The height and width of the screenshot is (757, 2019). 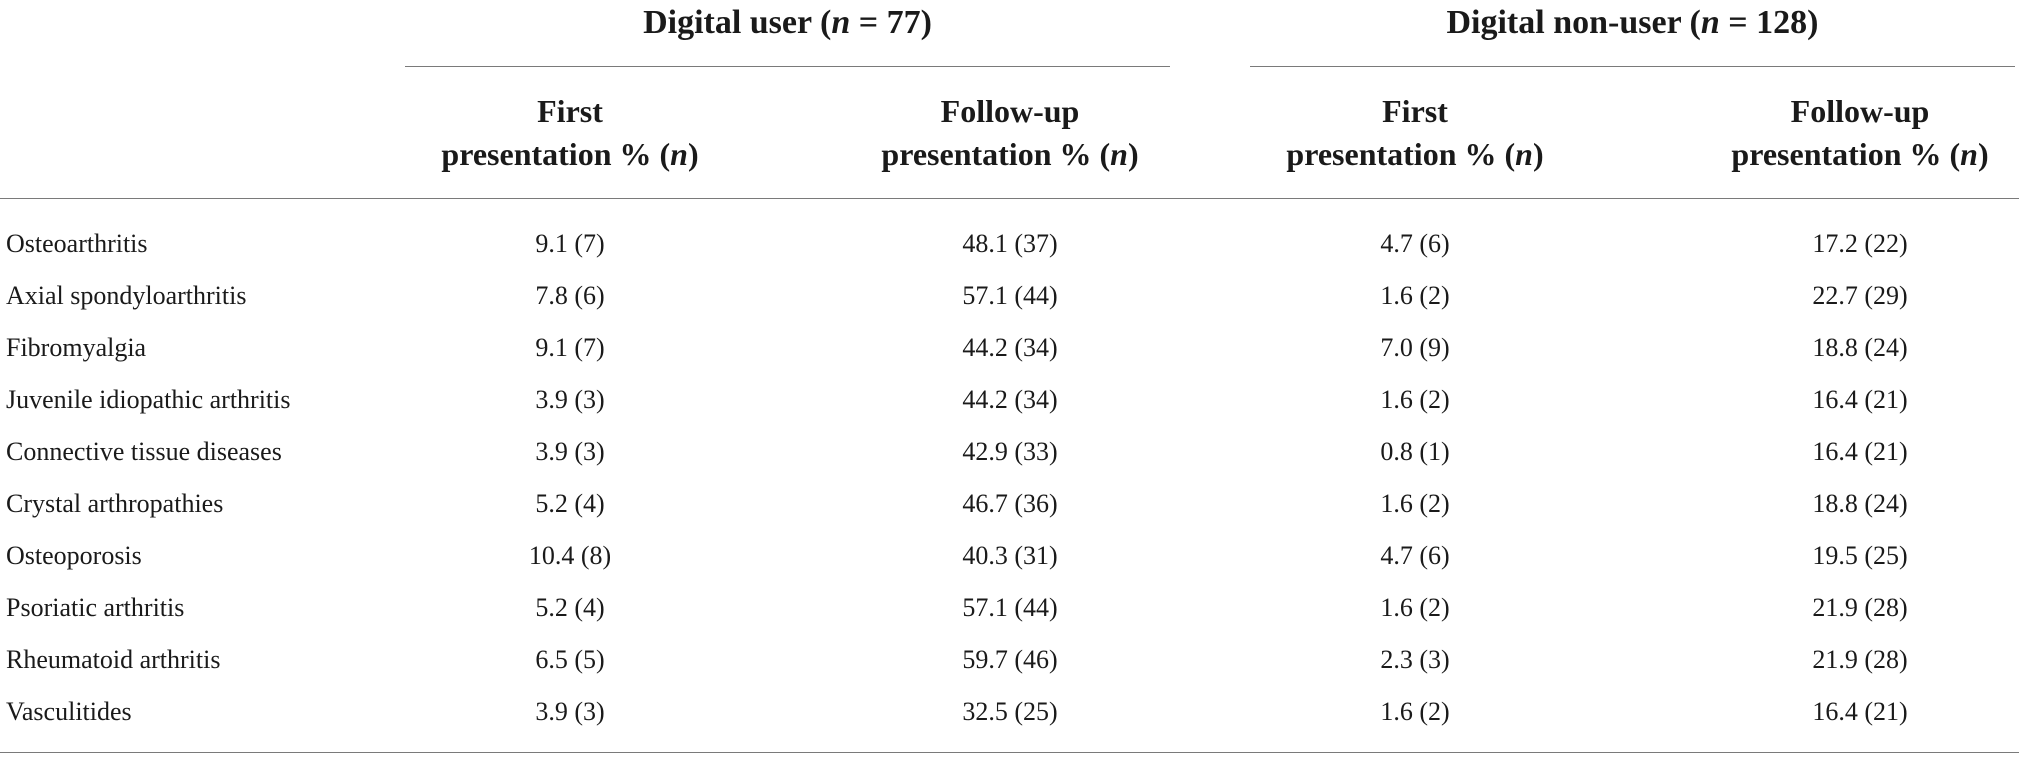 What do you see at coordinates (1415, 451) in the screenshot?
I see `cell-value: 0.8 (1)` at bounding box center [1415, 451].